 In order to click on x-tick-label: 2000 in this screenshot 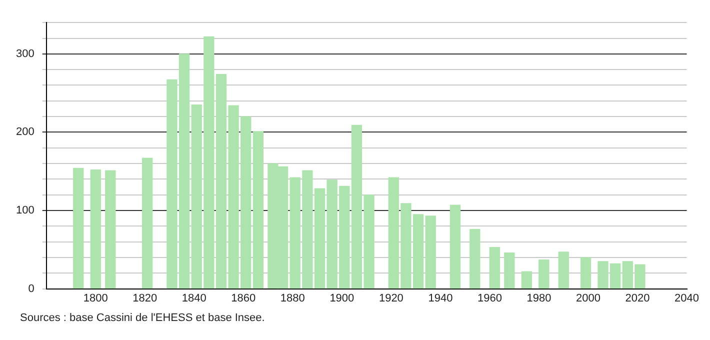, I will do `click(588, 298)`.